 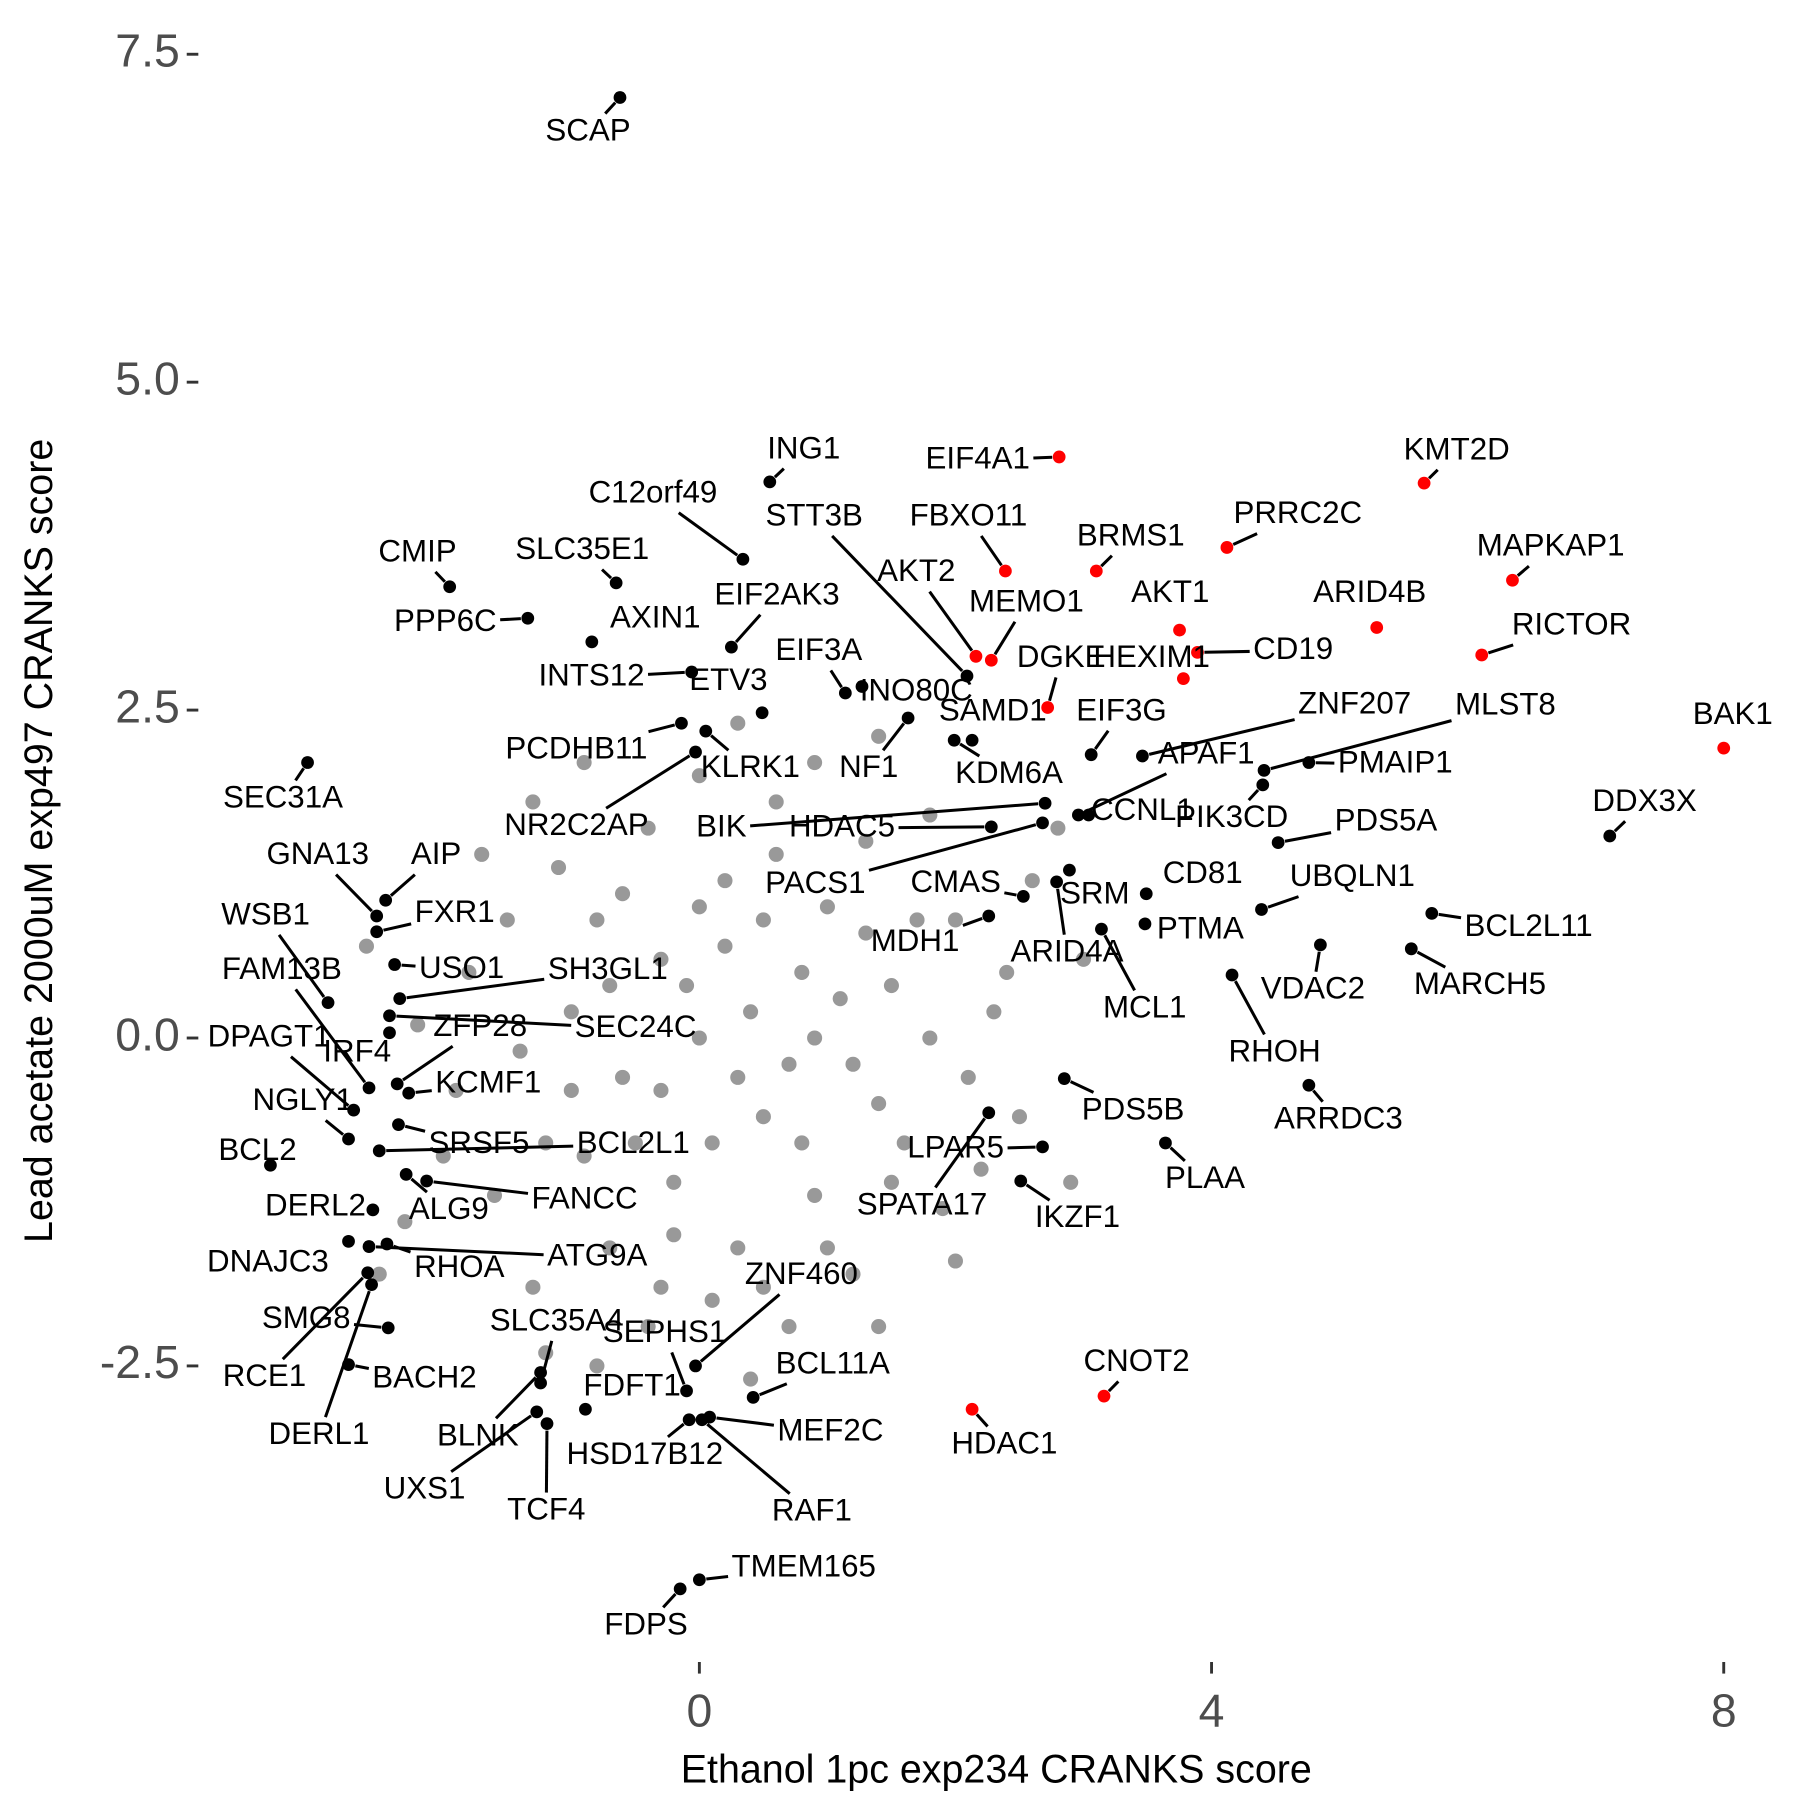 What do you see at coordinates (1203, 872) in the screenshot?
I see `point-label: CD81` at bounding box center [1203, 872].